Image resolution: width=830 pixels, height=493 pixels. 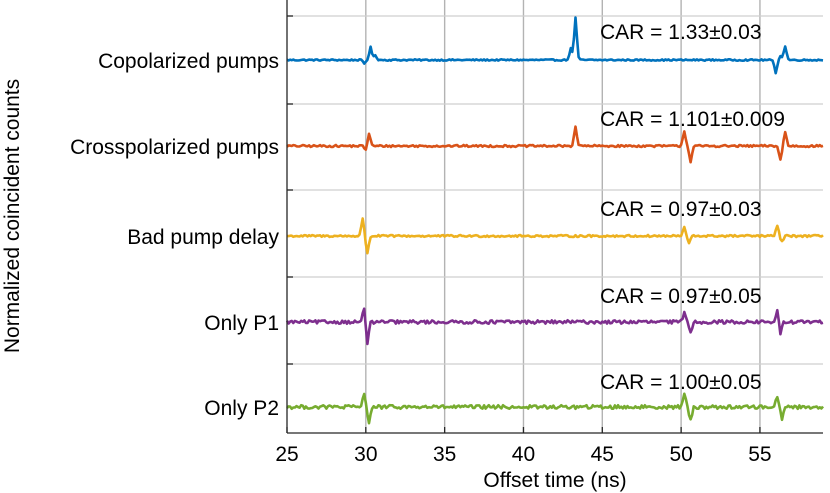 I want to click on series-category-label: Only P2, so click(x=241, y=408).